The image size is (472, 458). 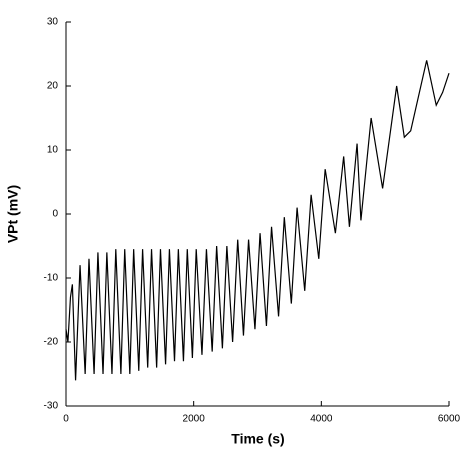 What do you see at coordinates (53, 22) in the screenshot?
I see `y-tick-label: 30` at bounding box center [53, 22].